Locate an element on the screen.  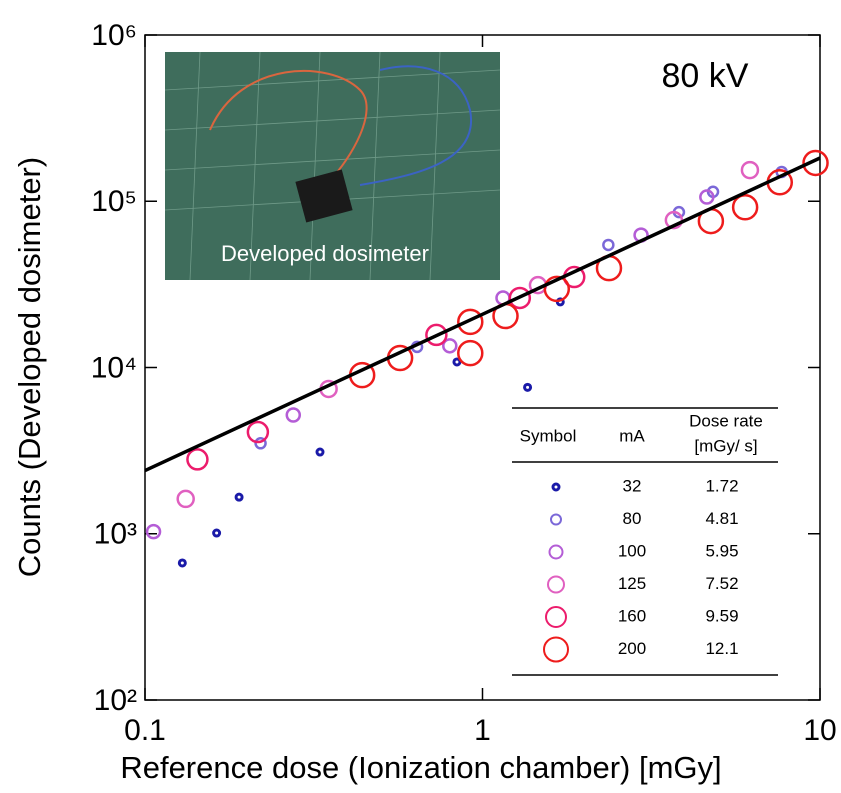
y-tick-label: 10² is located at coordinates (115, 700).